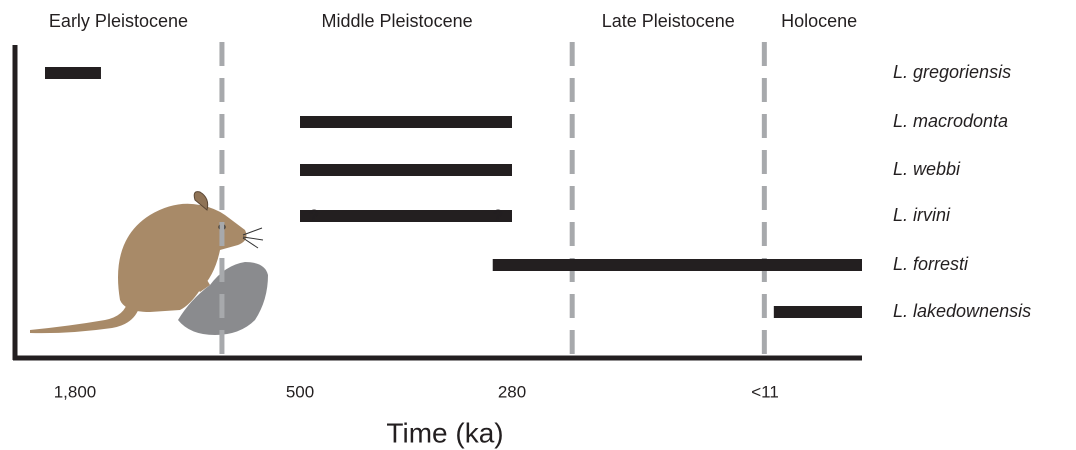 This screenshot has height=450, width=1076. Describe the element at coordinates (819, 21) in the screenshot. I see `epoch-label: Holocene` at that location.